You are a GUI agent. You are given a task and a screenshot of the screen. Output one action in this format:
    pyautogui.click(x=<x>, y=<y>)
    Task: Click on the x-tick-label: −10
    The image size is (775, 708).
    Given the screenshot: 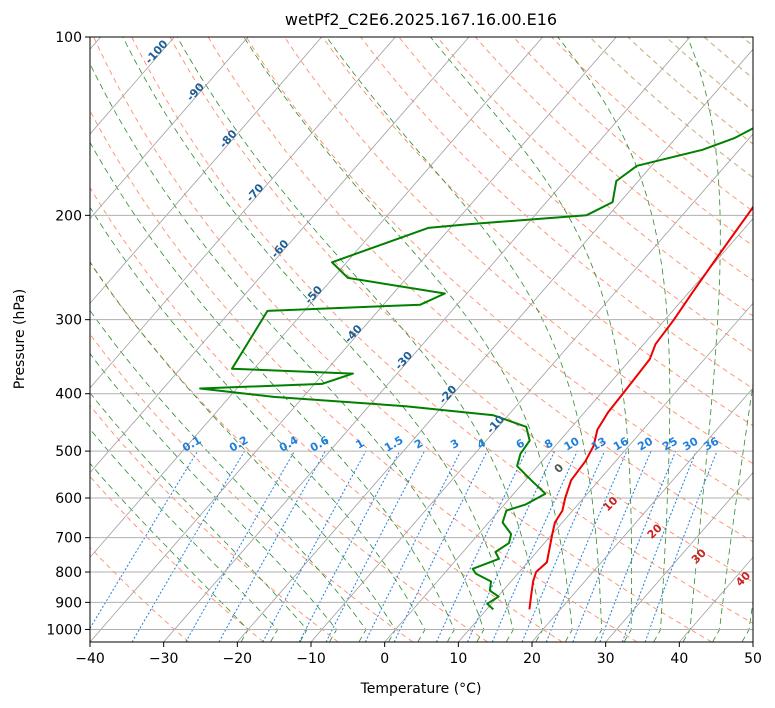 What is the action you would take?
    pyautogui.click(x=311, y=659)
    